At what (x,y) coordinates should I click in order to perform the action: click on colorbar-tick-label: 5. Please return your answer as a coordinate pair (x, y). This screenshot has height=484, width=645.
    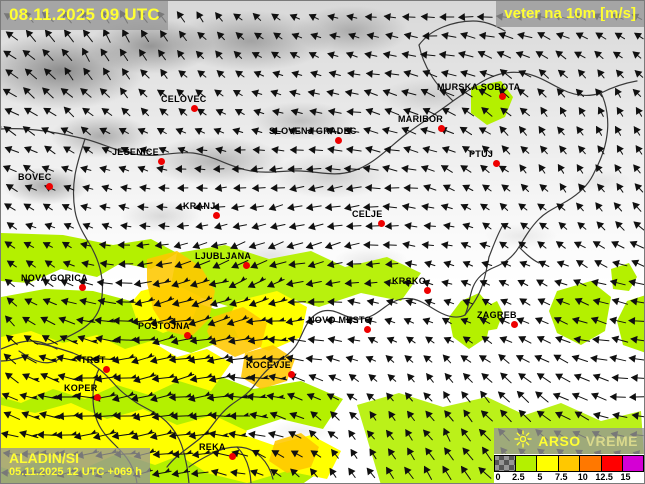
    Looking at the image, I should click on (540, 477).